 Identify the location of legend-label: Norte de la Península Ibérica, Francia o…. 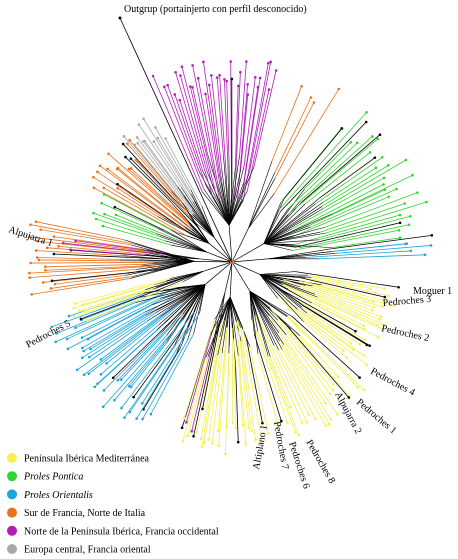
(121, 531).